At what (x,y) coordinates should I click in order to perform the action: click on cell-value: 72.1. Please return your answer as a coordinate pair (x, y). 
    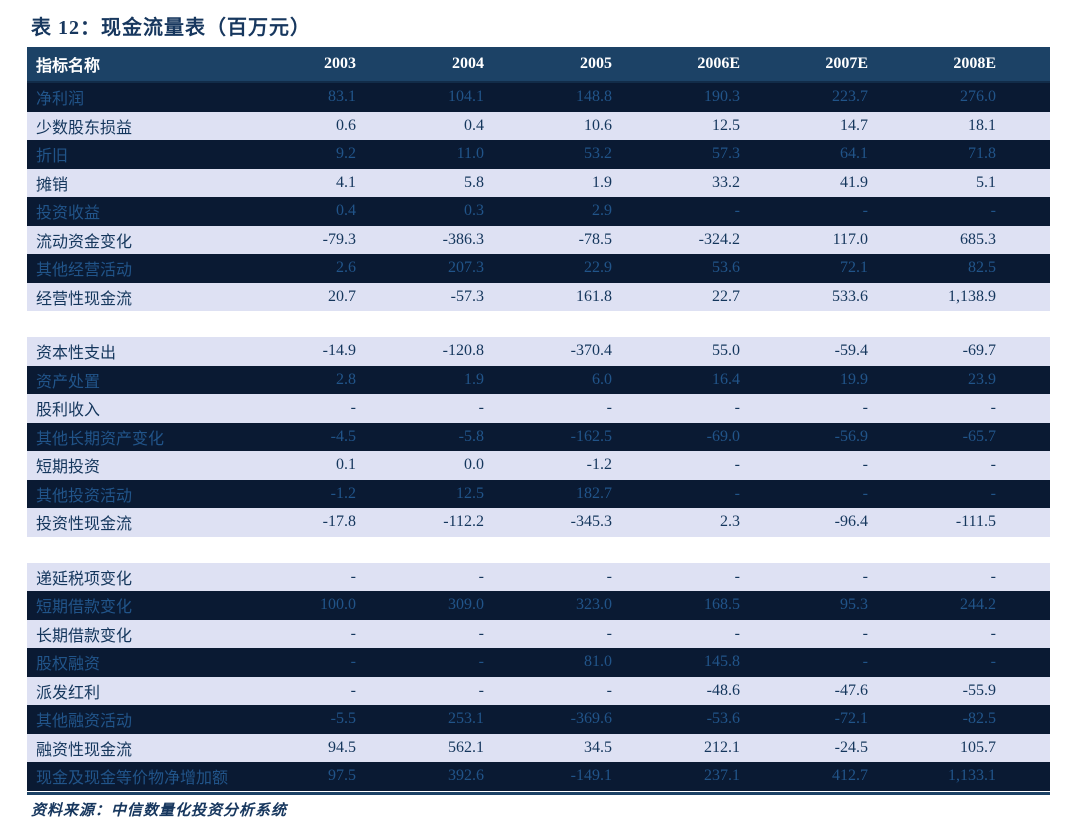
    Looking at the image, I should click on (854, 268).